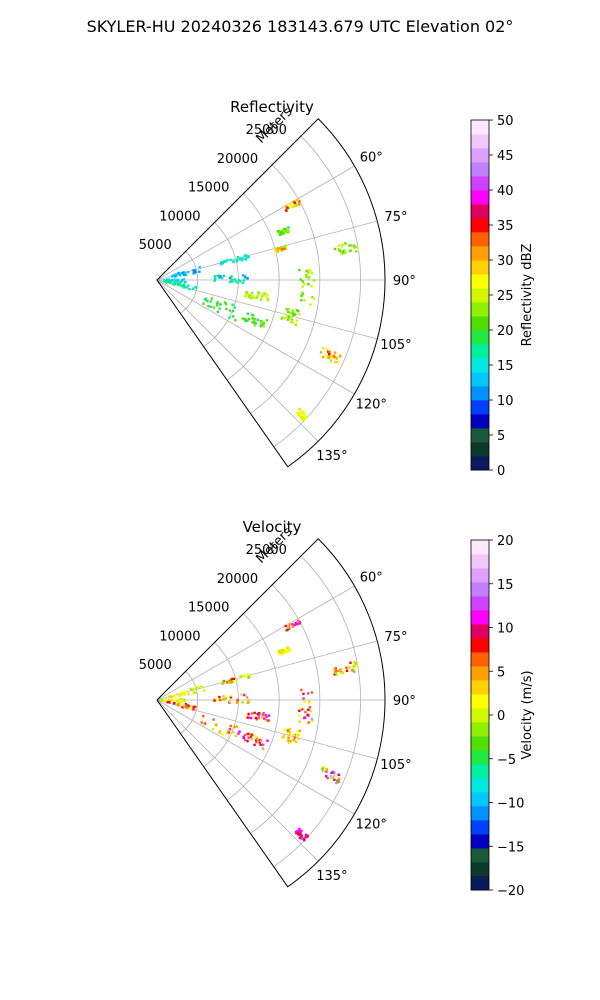  Describe the element at coordinates (505, 261) in the screenshot. I see `colorbar-tick-label: 30` at that location.